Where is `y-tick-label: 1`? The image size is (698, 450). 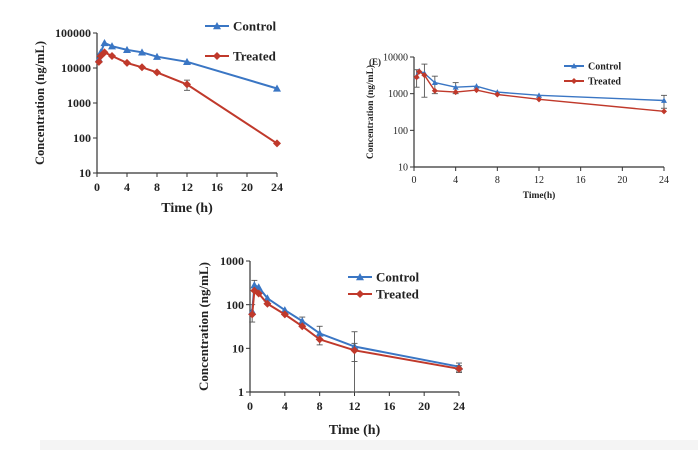
y-tick-label: 1 is located at coordinates (241, 392).